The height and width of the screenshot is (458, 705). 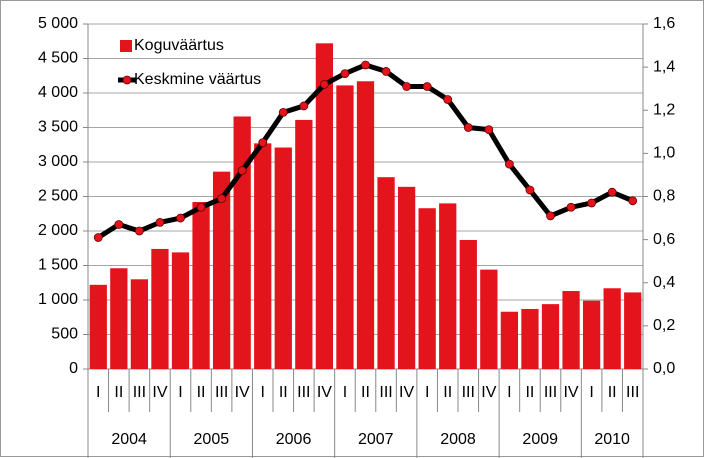 I want to click on legend-marker, so click(x=127, y=80).